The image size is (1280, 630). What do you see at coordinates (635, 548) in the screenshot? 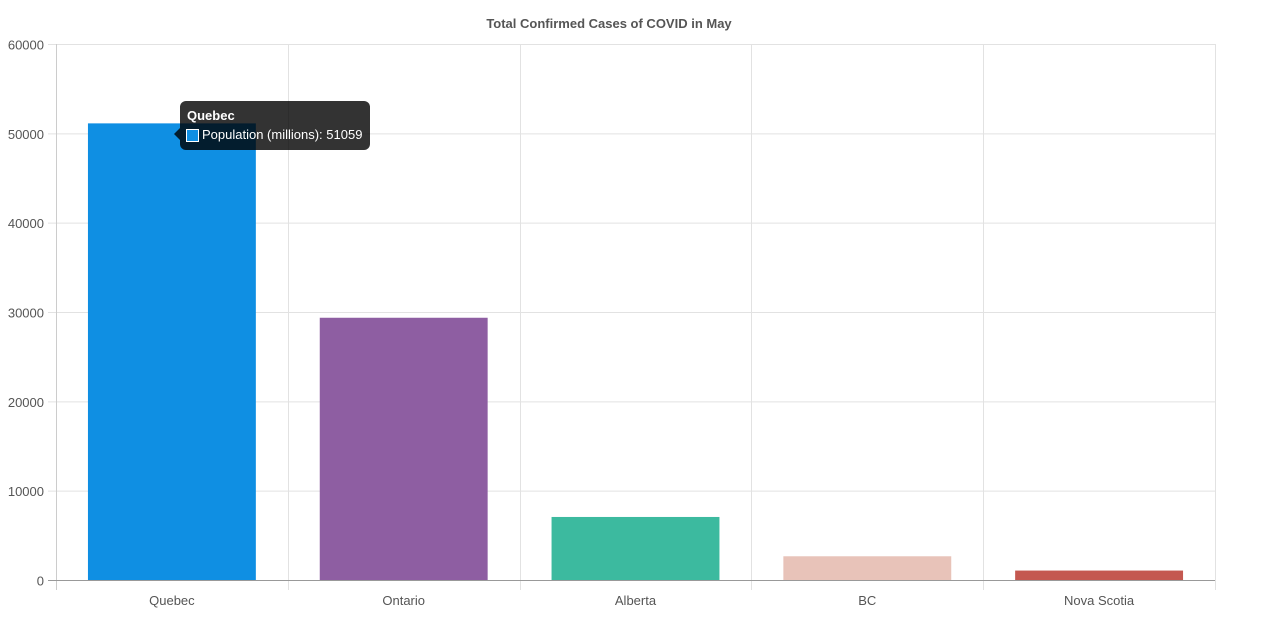
I see `bar-alberta` at bounding box center [635, 548].